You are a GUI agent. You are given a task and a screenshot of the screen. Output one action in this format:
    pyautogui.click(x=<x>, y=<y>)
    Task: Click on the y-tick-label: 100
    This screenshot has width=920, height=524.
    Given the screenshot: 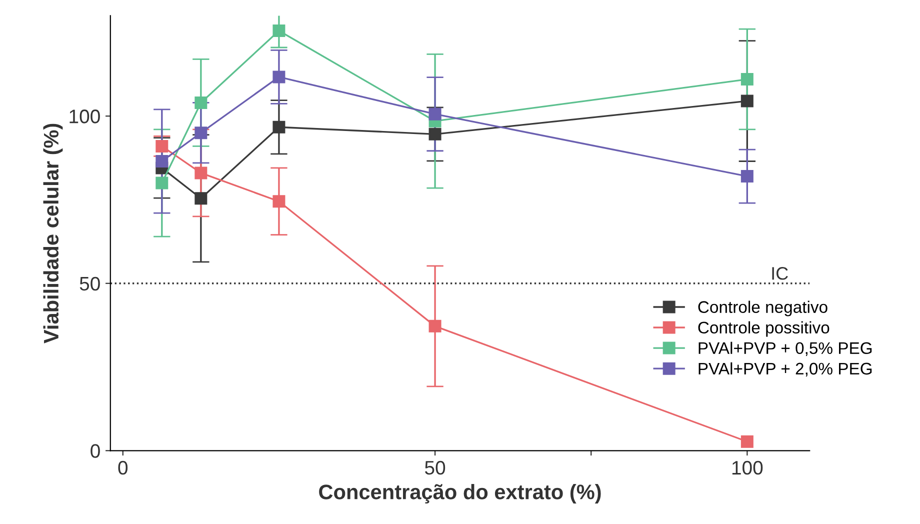 What is the action you would take?
    pyautogui.click(x=85, y=117)
    